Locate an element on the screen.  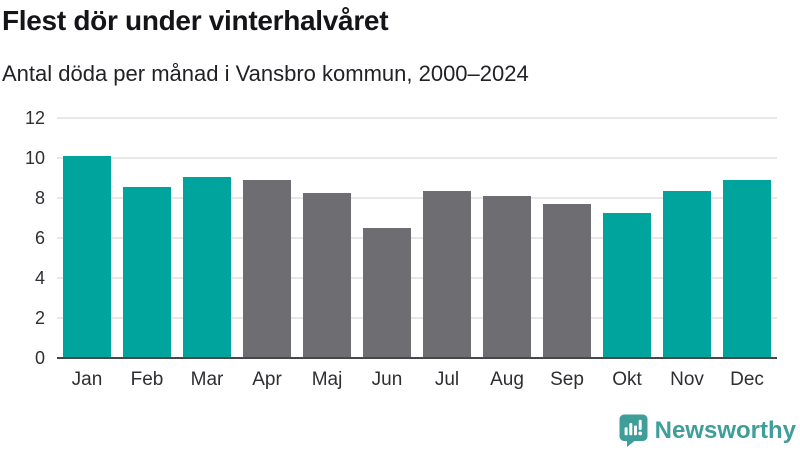
y-tick-label-6: 6 is located at coordinates (39, 238).